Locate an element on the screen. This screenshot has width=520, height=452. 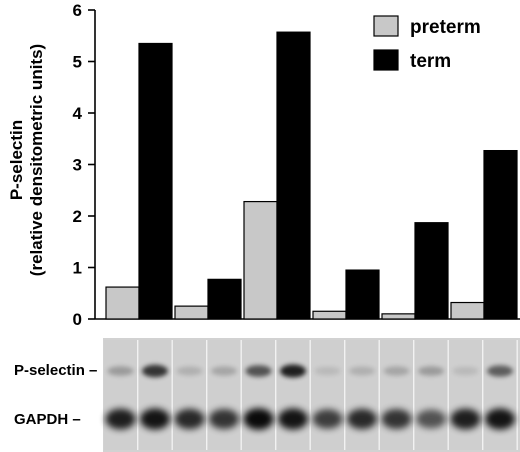
blot-label-gapdh: GAPDH – is located at coordinates (47, 419).